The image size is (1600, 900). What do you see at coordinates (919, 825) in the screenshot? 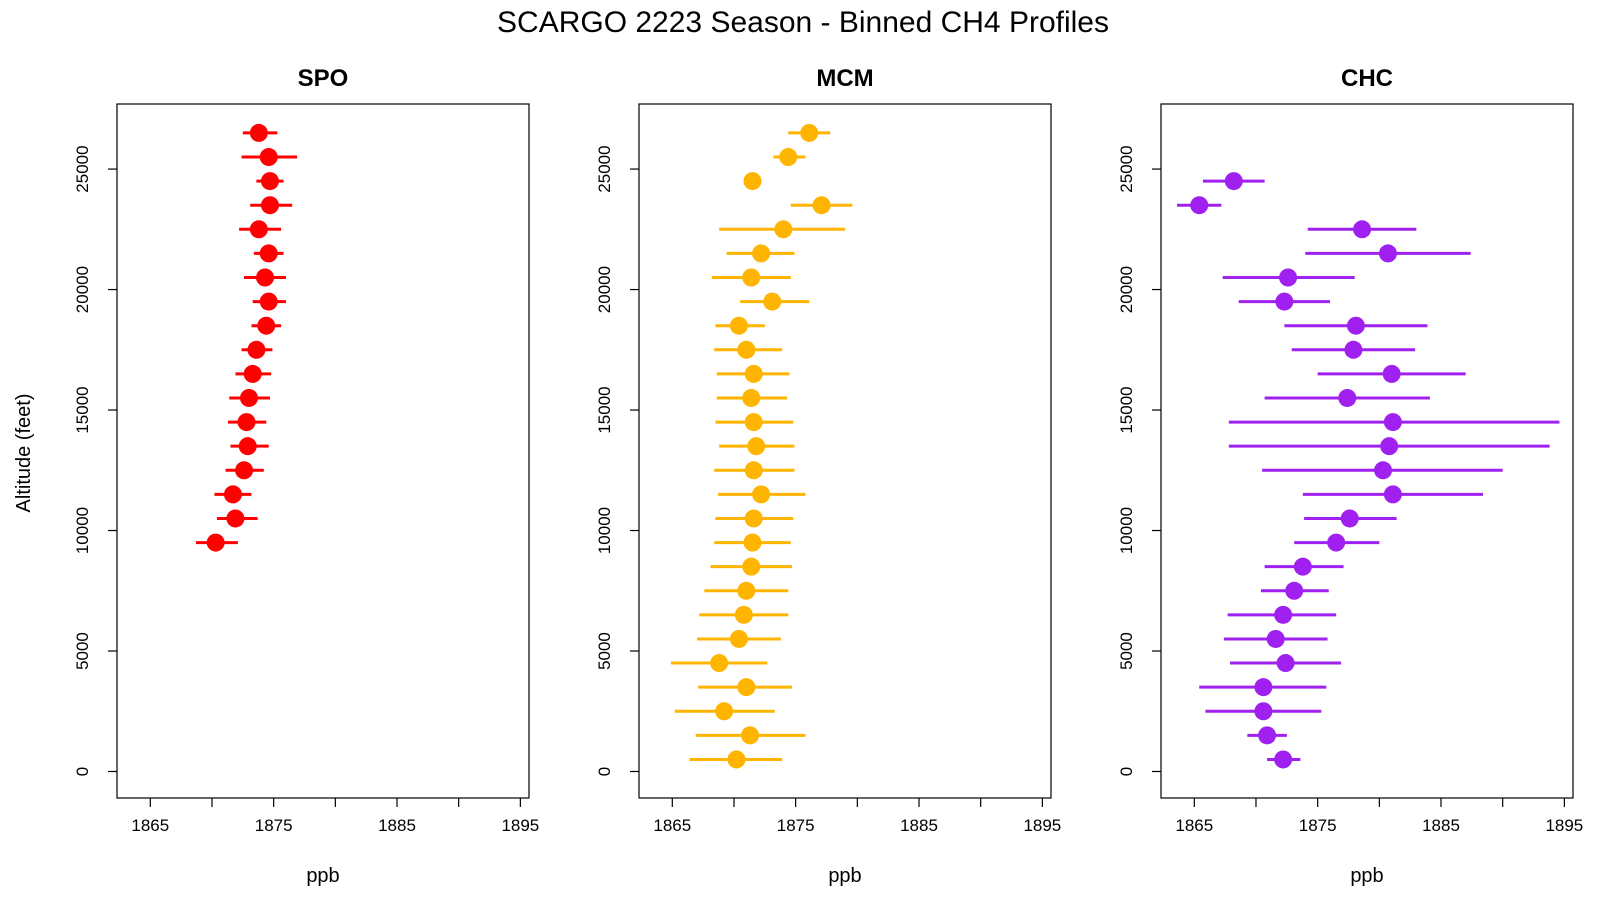
I see `x-tick-label: 1885` at bounding box center [919, 825].